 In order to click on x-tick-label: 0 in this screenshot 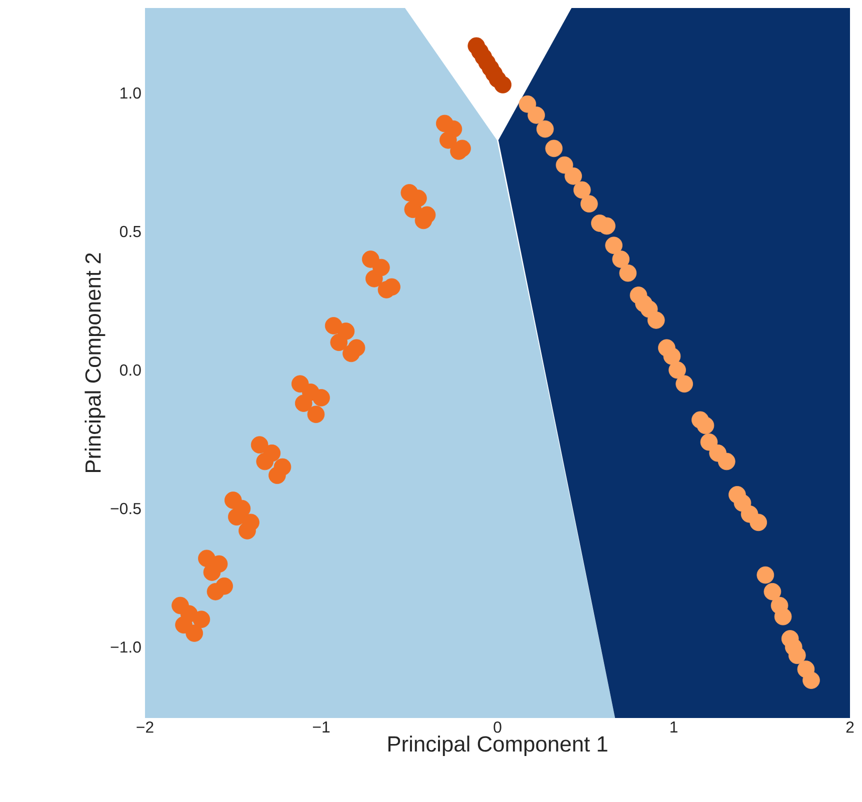, I will do `click(498, 727)`.